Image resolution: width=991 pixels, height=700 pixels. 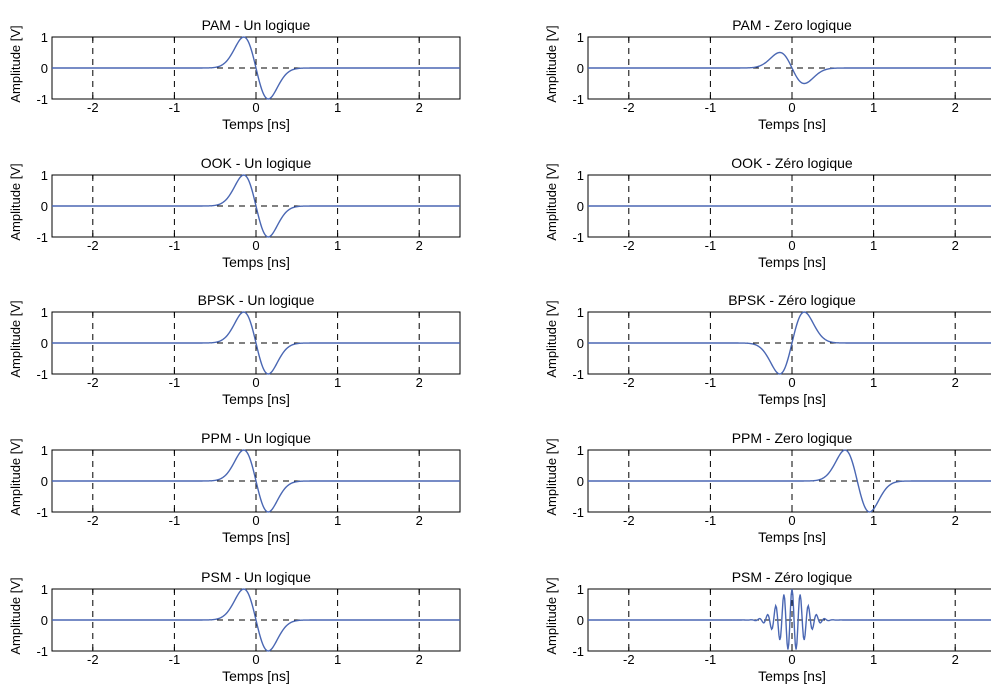 What do you see at coordinates (792, 300) in the screenshot?
I see `subplot-title: BPSK - Zéro logique` at bounding box center [792, 300].